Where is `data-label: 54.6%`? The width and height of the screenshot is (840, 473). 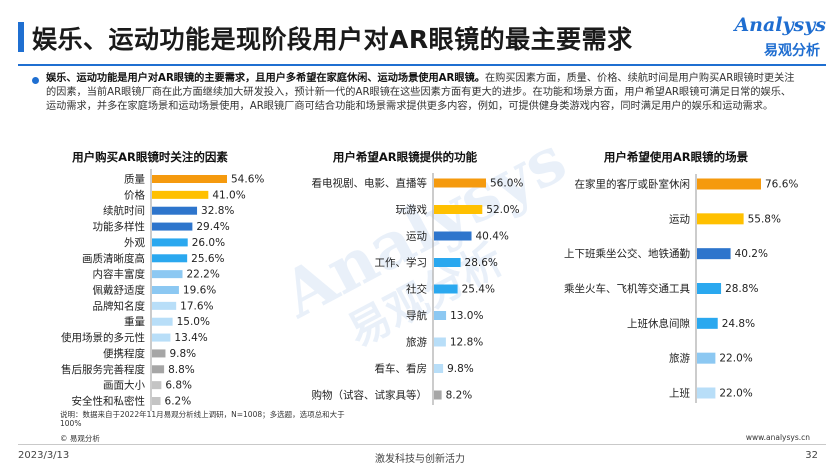 data-label: 54.6% is located at coordinates (247, 180).